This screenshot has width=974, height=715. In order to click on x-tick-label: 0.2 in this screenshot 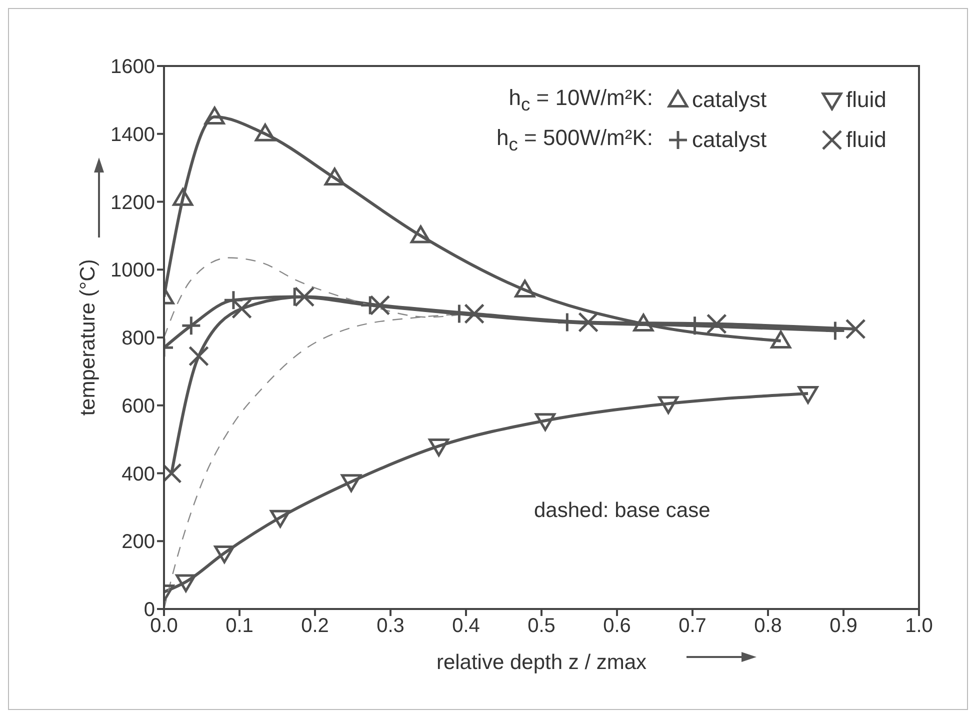, I will do `click(315, 626)`.